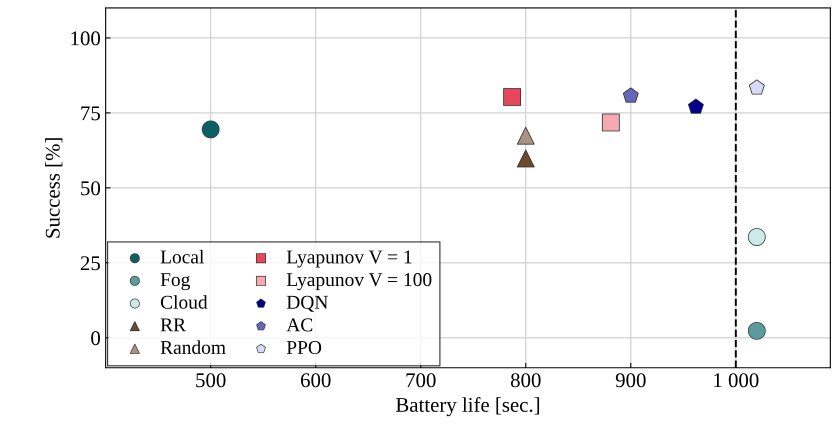 This screenshot has width=832, height=442. Describe the element at coordinates (90, 188) in the screenshot. I see `y-tick-label: 50` at that location.